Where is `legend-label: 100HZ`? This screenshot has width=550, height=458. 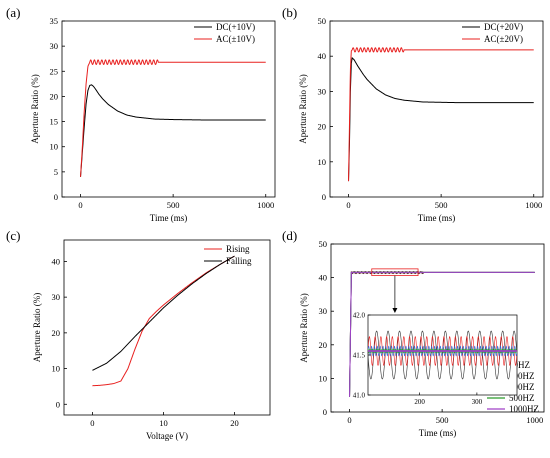 legend-label: 100HZ is located at coordinates (522, 376).